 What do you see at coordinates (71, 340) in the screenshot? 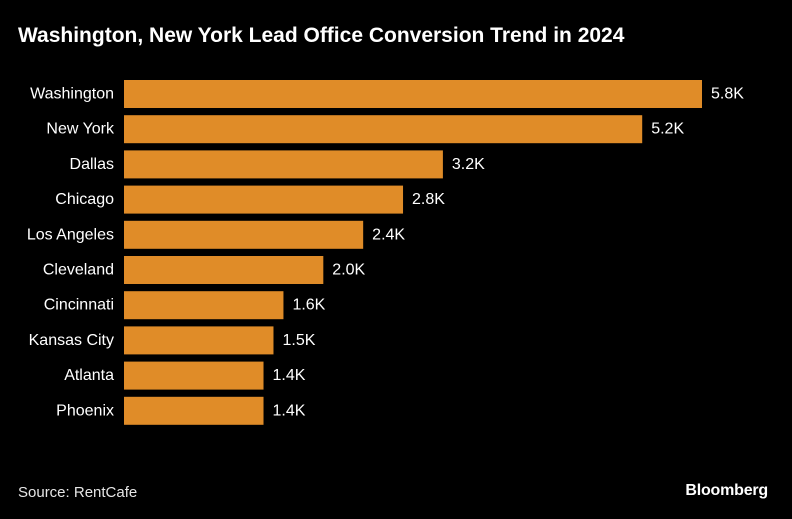
I see `category-label: Kansas City` at bounding box center [71, 340].